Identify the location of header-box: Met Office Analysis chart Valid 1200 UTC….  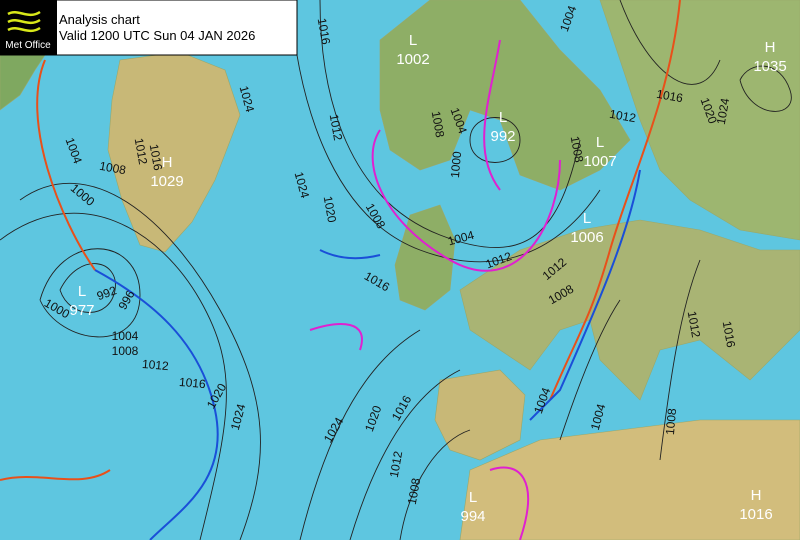
(149, 28).